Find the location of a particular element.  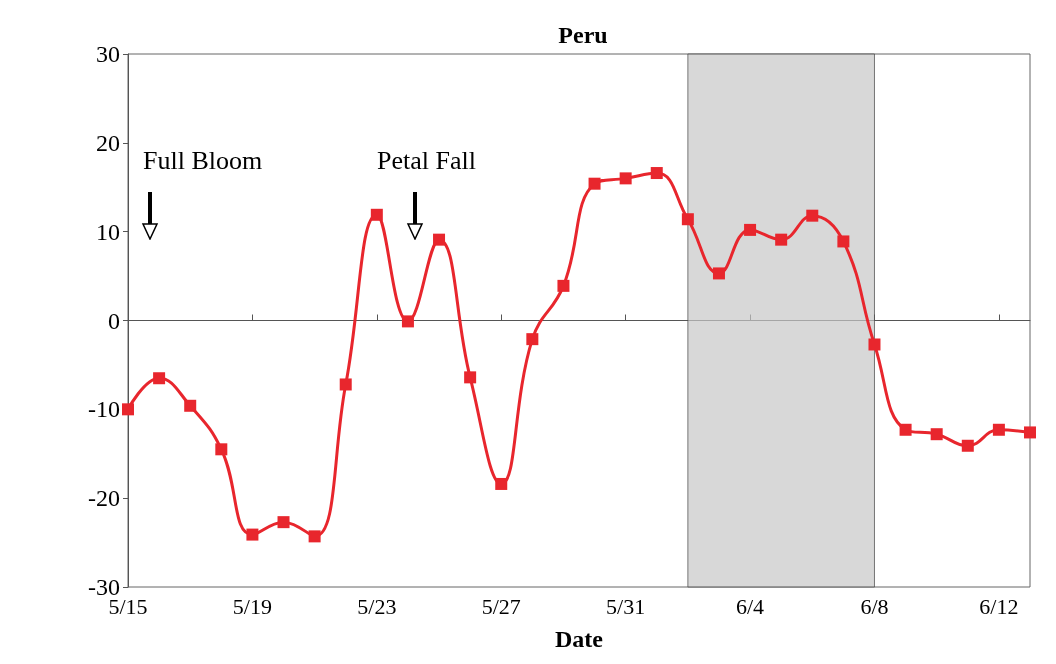

y-tick-label: 20 is located at coordinates (108, 142).